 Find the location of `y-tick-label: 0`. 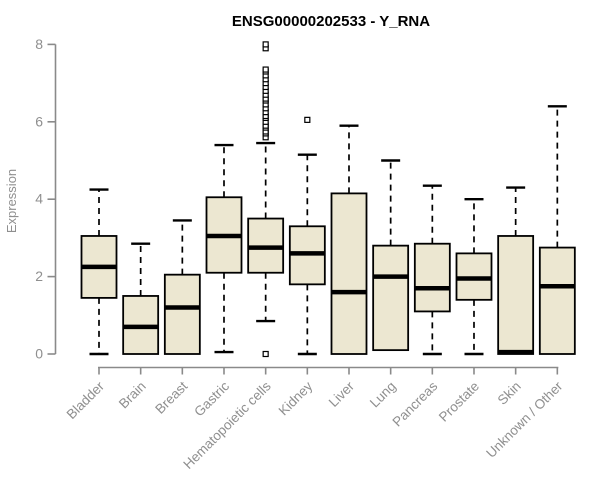

y-tick-label: 0 is located at coordinates (39, 354).